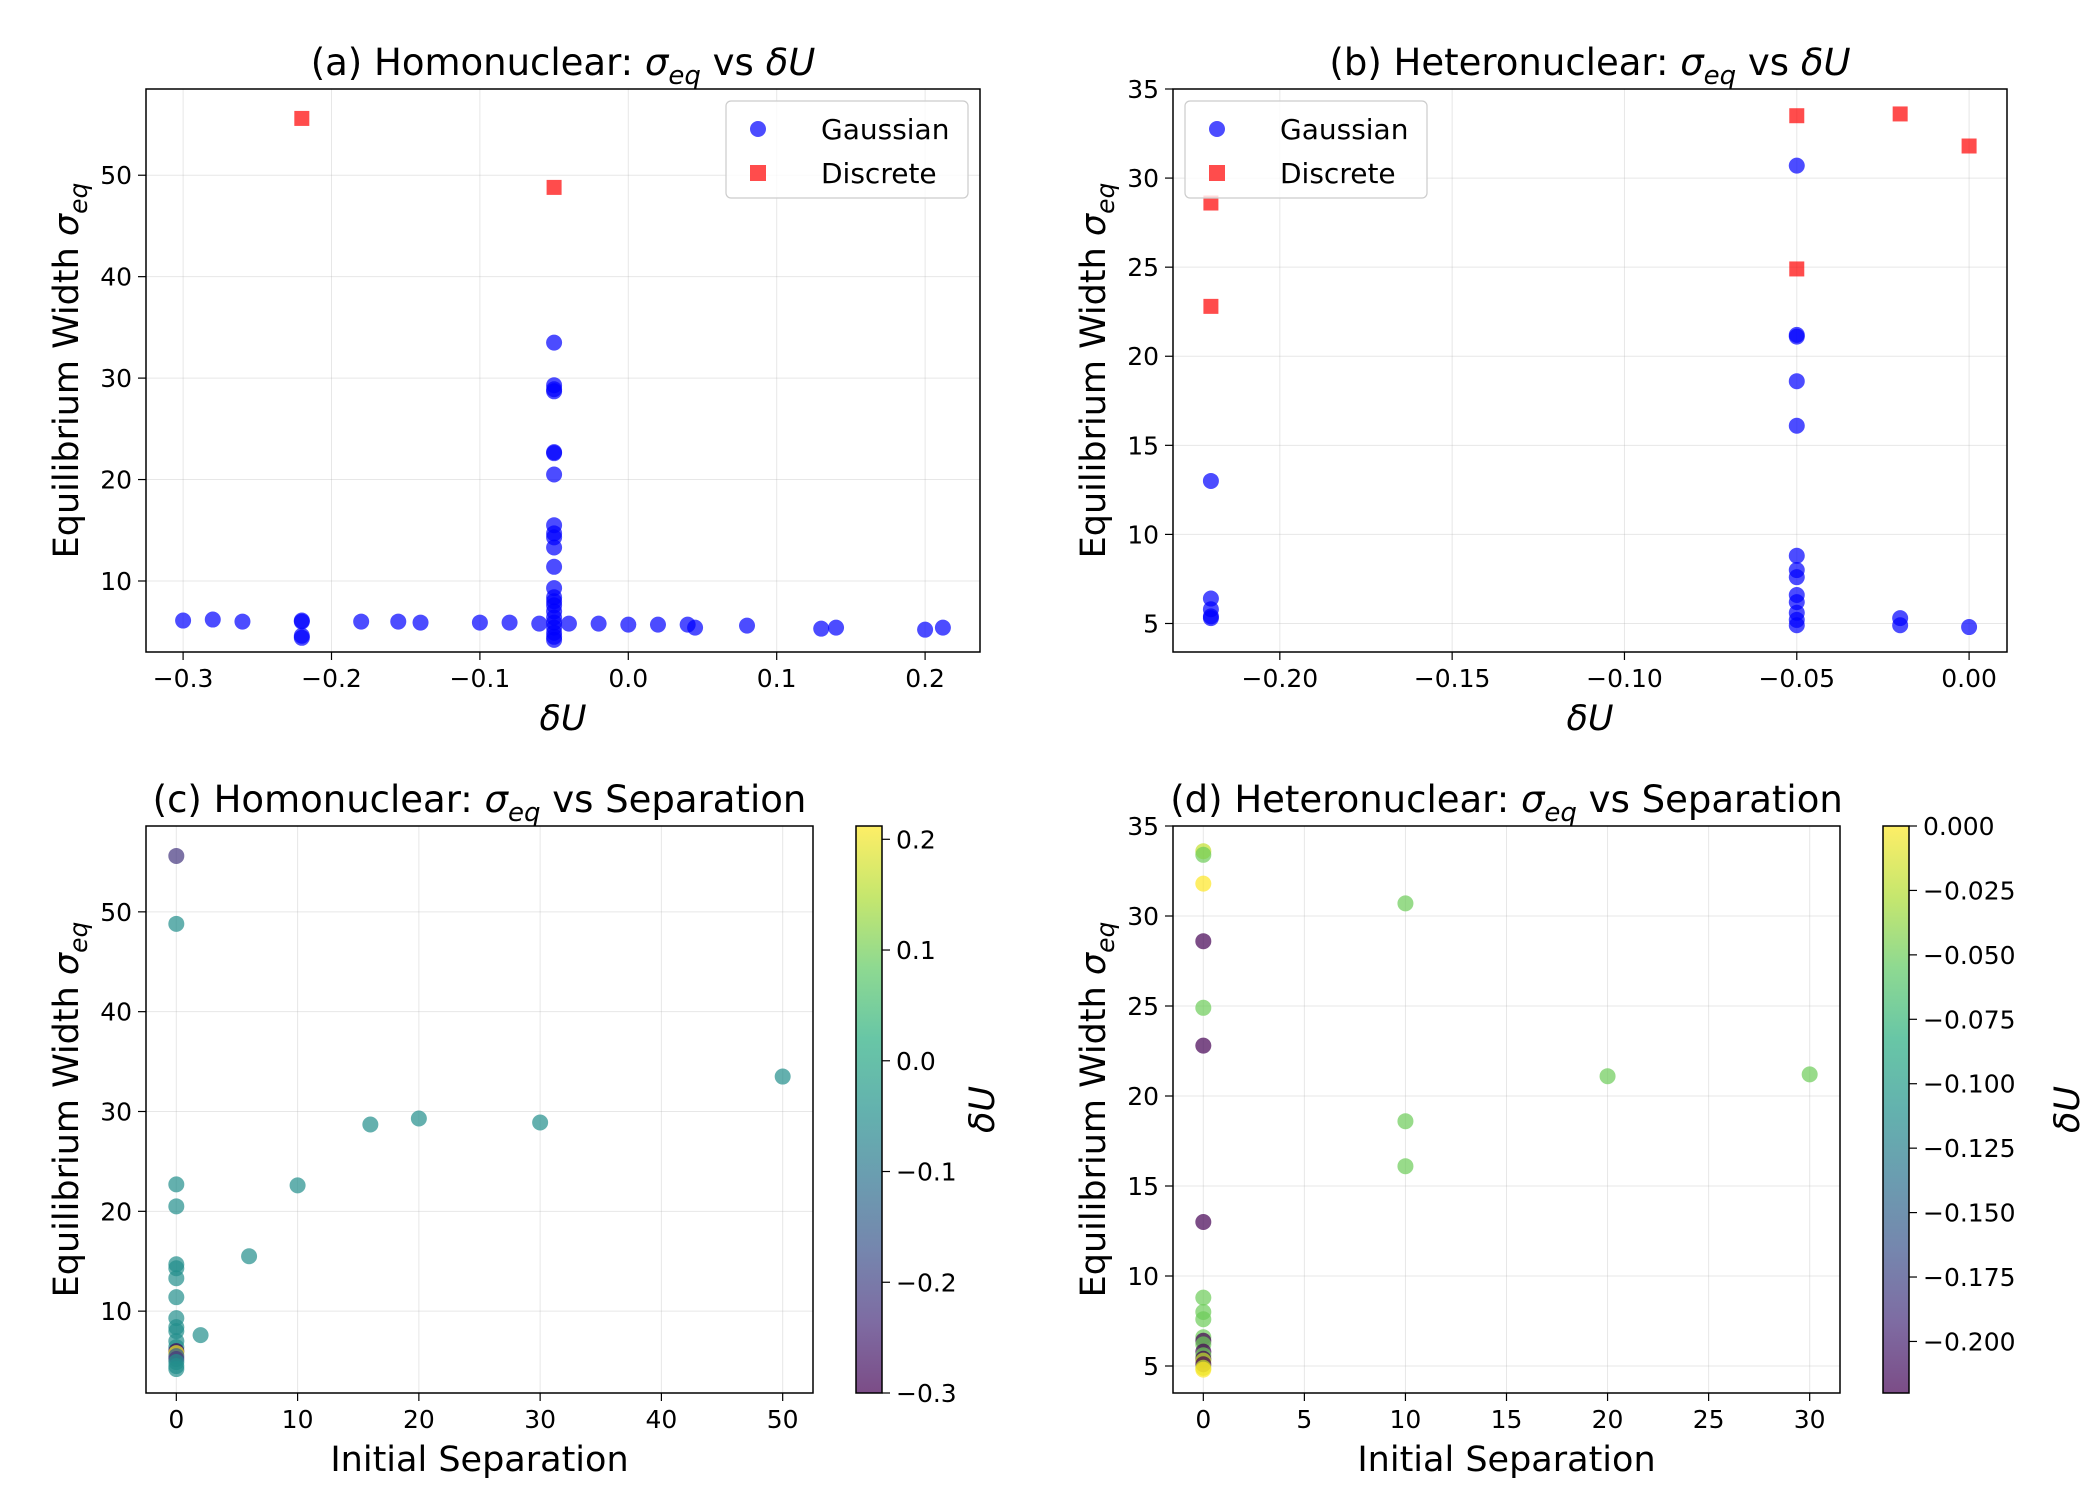  I want to click on y-tick-label: 35, so click(1143, 826).